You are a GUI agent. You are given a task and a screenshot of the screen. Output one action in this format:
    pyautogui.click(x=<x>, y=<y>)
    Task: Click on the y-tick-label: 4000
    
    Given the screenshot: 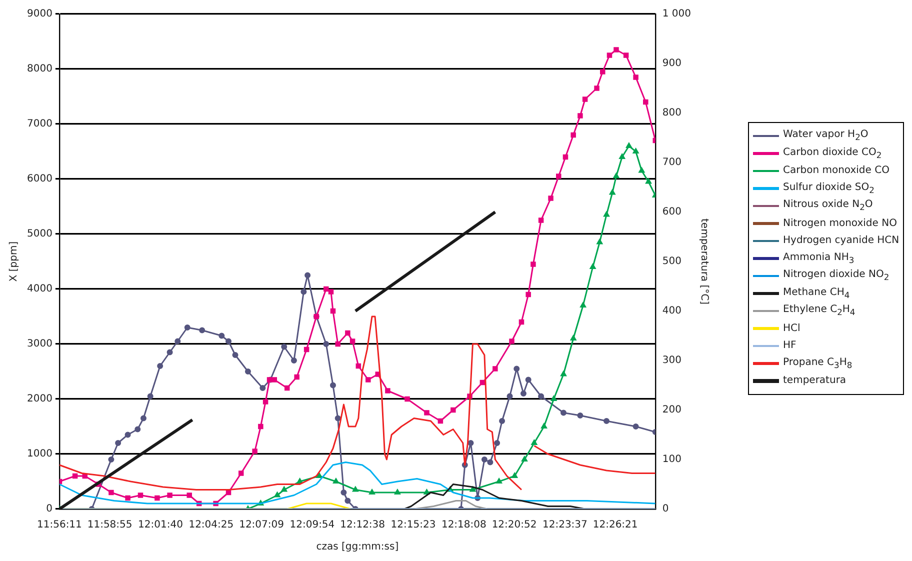 What is the action you would take?
    pyautogui.click(x=39, y=289)
    